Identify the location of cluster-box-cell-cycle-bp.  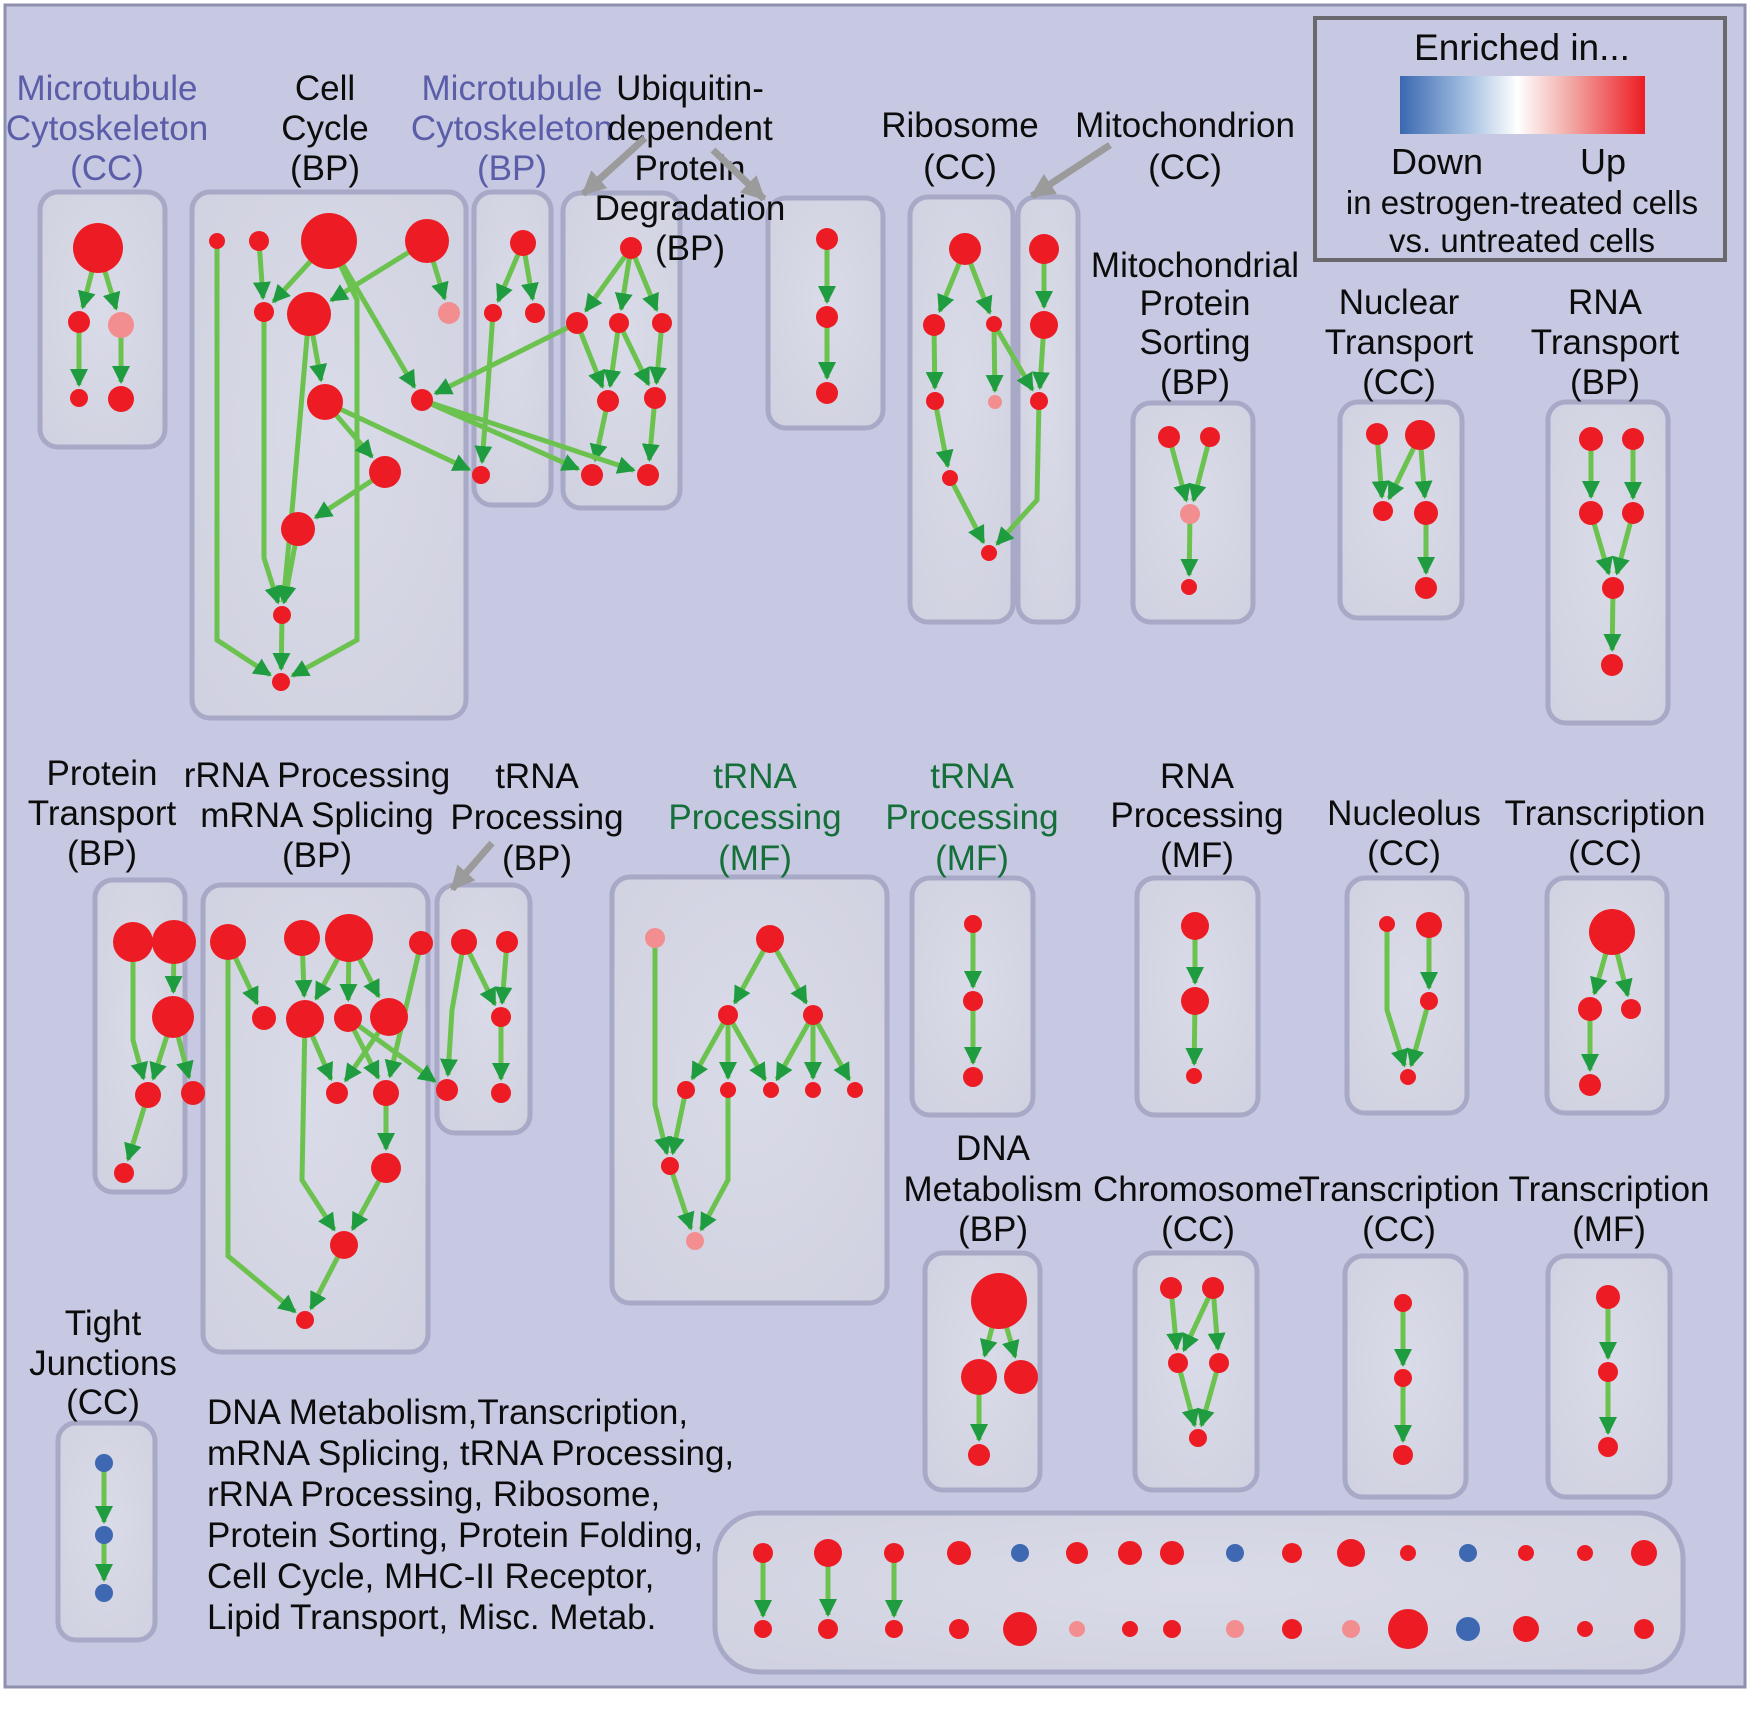
(329, 455).